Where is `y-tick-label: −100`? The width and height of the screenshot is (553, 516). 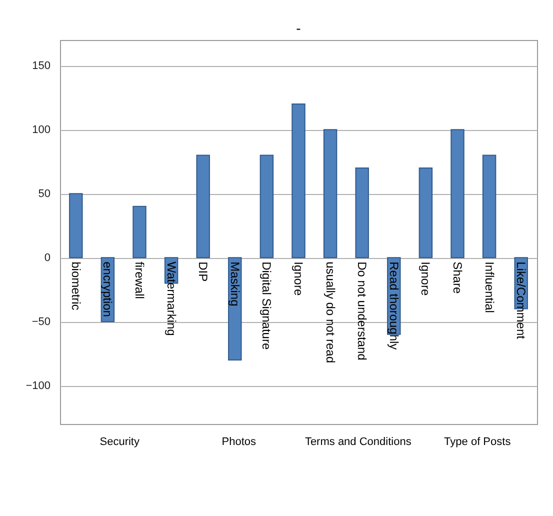
y-tick-label: −100 is located at coordinates (38, 386).